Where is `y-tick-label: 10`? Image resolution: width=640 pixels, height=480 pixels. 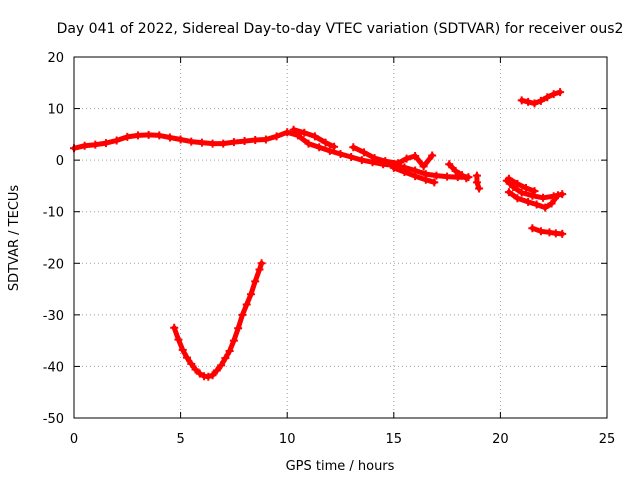
y-tick-label: 10 is located at coordinates (55, 110).